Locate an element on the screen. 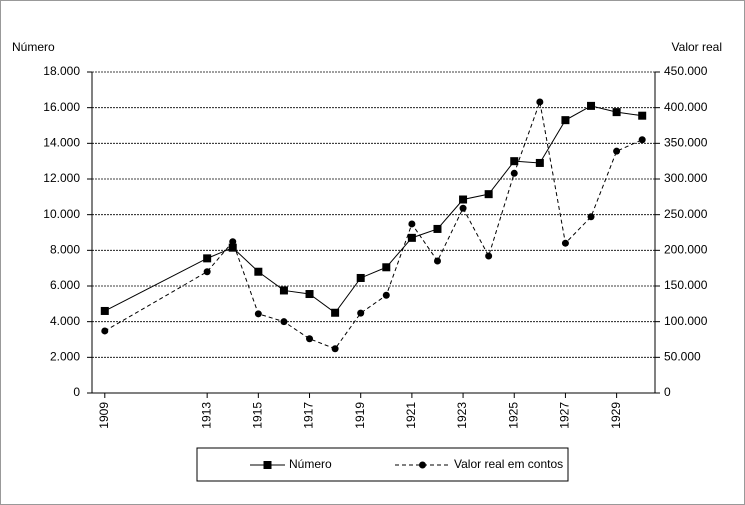  y2-tick-label: 400.000 is located at coordinates (686, 107).